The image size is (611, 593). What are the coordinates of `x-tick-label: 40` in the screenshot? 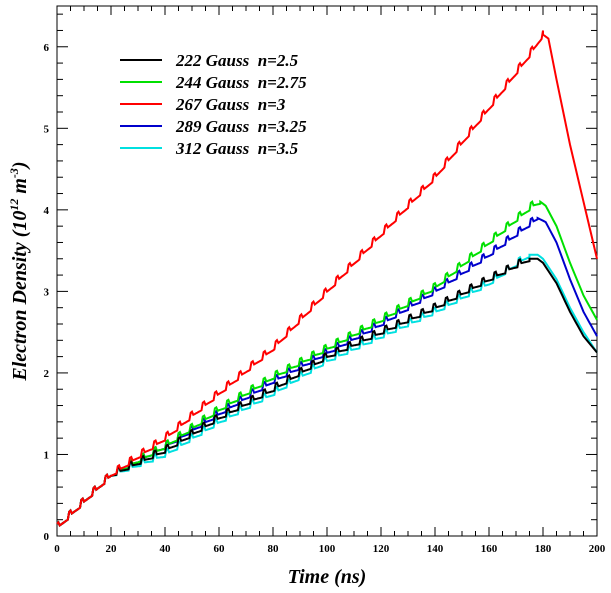 It's located at (166, 549).